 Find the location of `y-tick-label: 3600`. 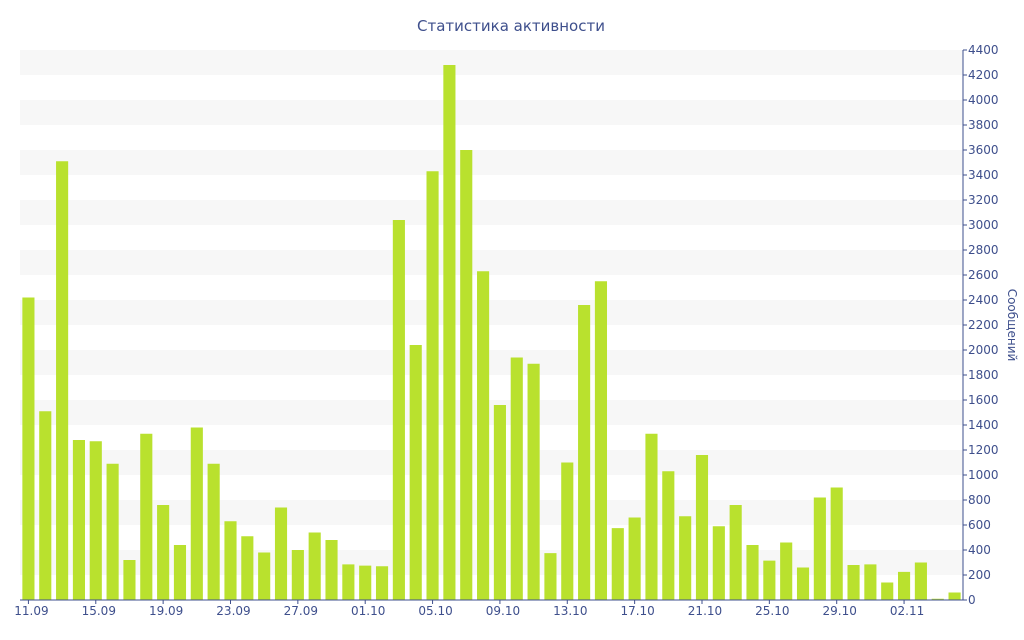

y-tick-label: 3600 is located at coordinates (983, 150).